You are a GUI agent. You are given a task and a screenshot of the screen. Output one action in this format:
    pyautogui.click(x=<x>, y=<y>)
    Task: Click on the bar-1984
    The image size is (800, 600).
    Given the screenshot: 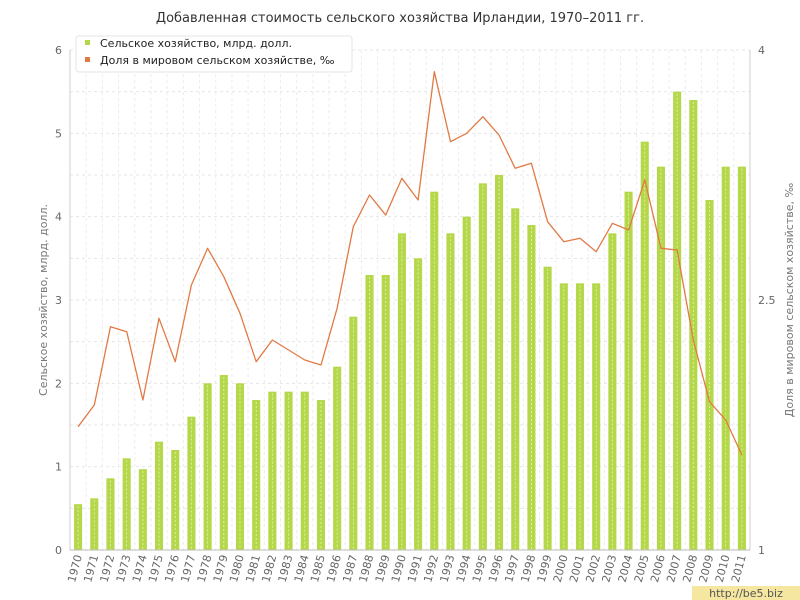 What is the action you would take?
    pyautogui.click(x=304, y=470)
    